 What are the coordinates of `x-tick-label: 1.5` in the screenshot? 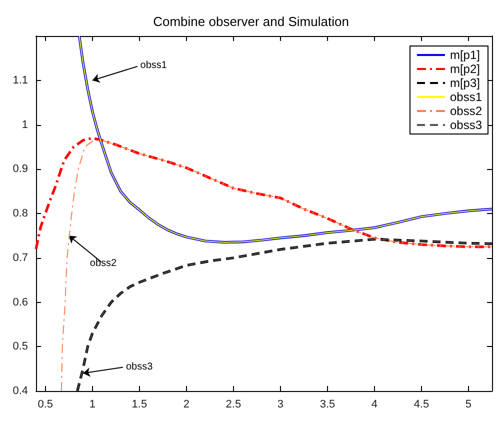 It's located at (140, 404).